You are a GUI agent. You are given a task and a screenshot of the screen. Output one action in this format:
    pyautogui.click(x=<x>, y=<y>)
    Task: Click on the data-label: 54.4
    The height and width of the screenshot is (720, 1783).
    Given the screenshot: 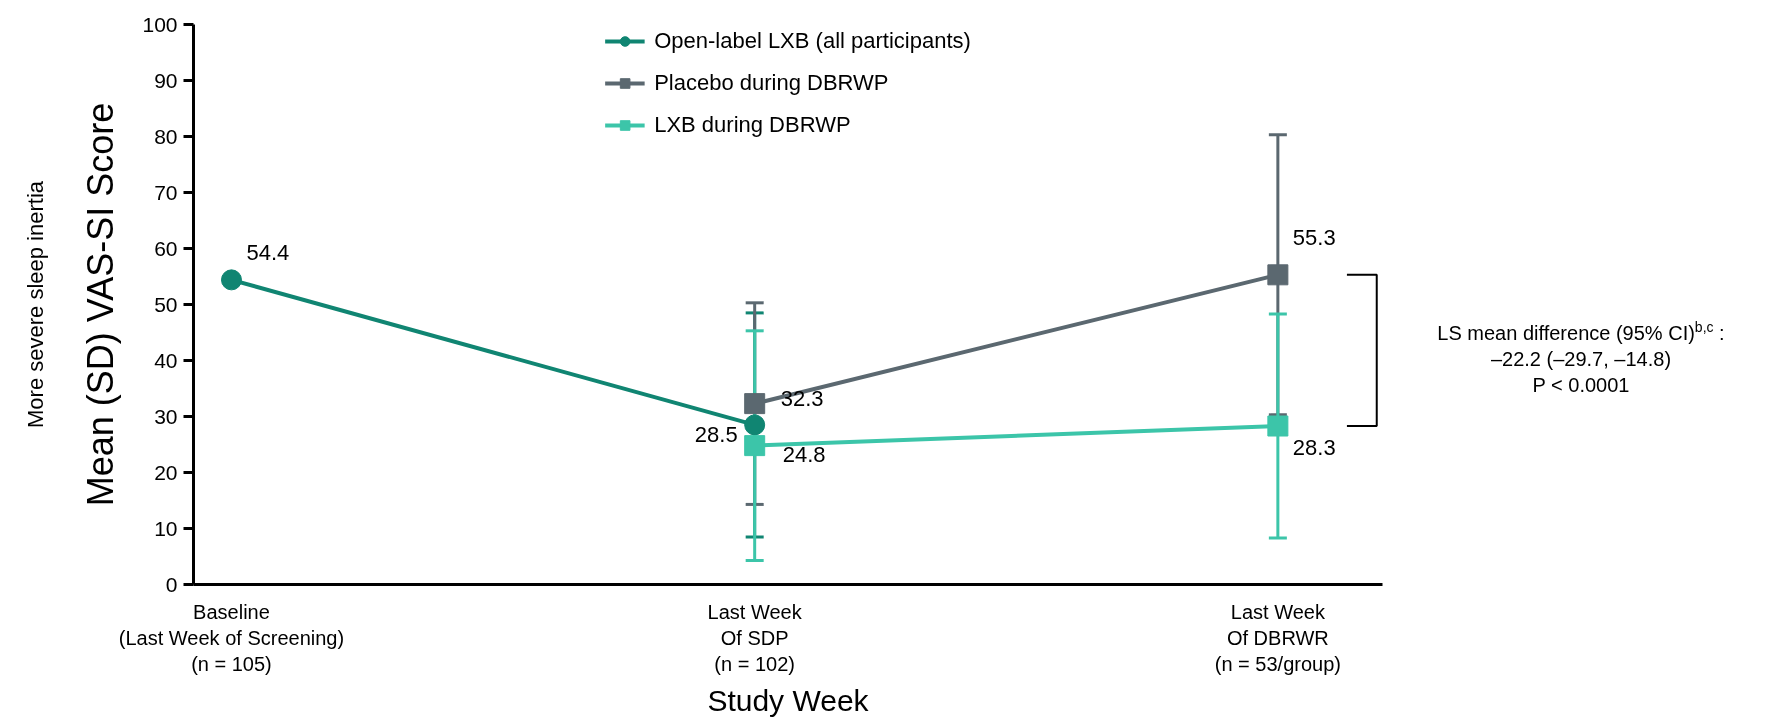 What is the action you would take?
    pyautogui.click(x=268, y=253)
    